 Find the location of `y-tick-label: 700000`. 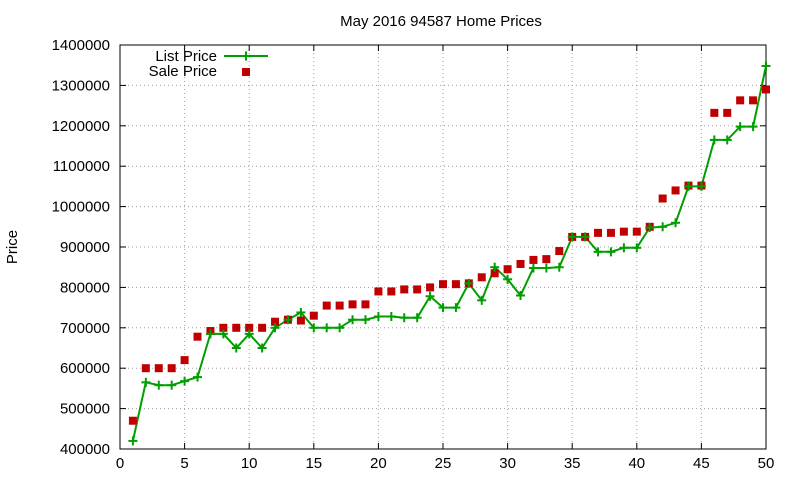

y-tick-label: 700000 is located at coordinates (85, 328).